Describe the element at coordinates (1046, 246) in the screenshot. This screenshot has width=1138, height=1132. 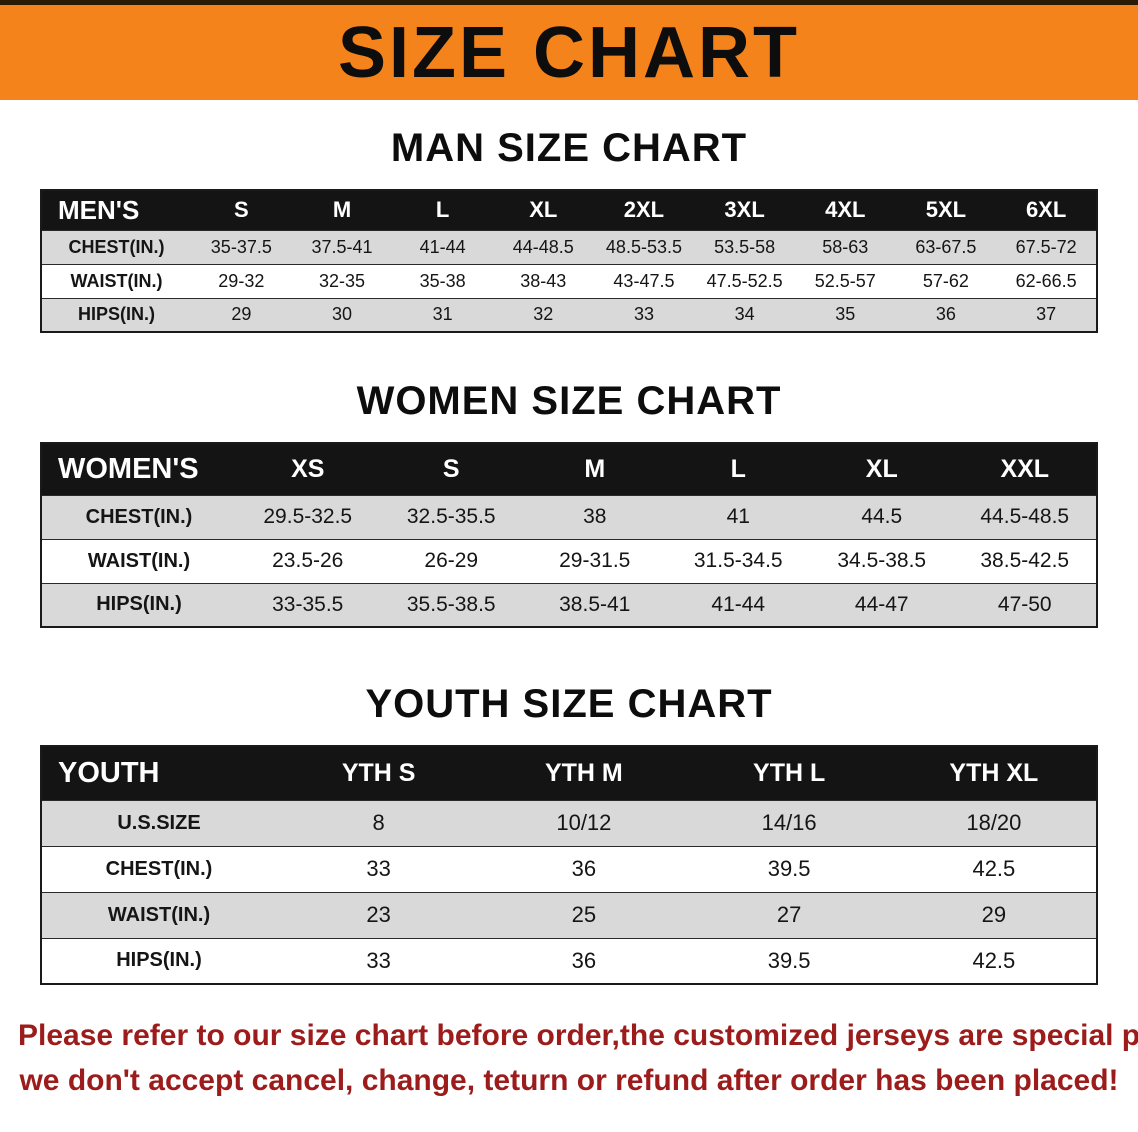
I see `table-cell: 67.5-72` at that location.